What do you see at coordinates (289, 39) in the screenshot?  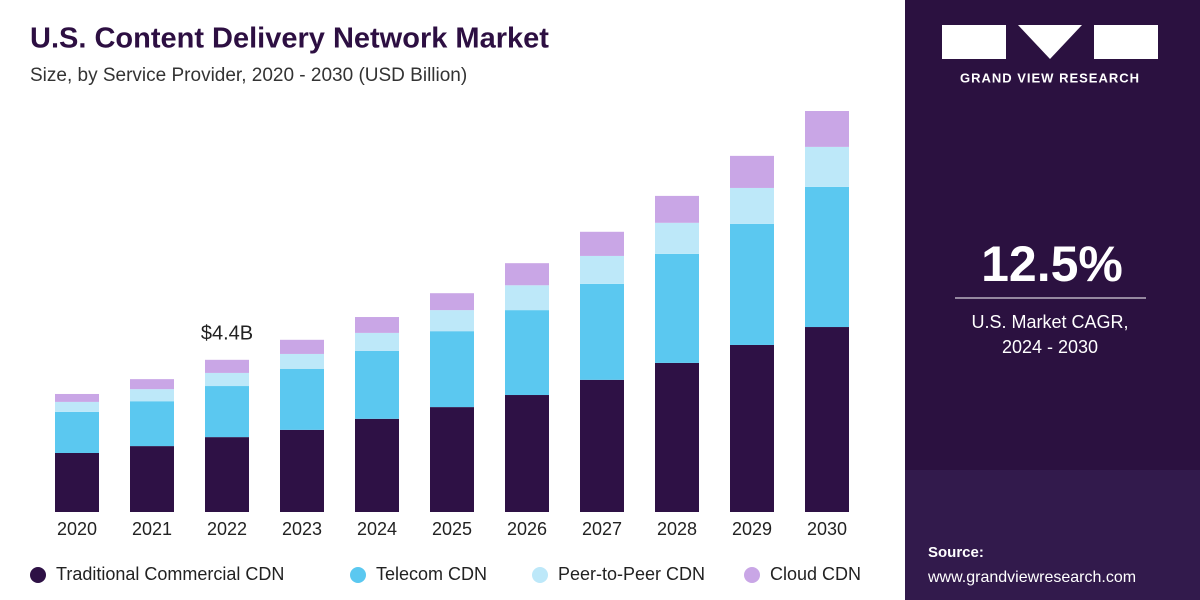 I see `chart-title: U.S. Content Delivery Network Market` at bounding box center [289, 39].